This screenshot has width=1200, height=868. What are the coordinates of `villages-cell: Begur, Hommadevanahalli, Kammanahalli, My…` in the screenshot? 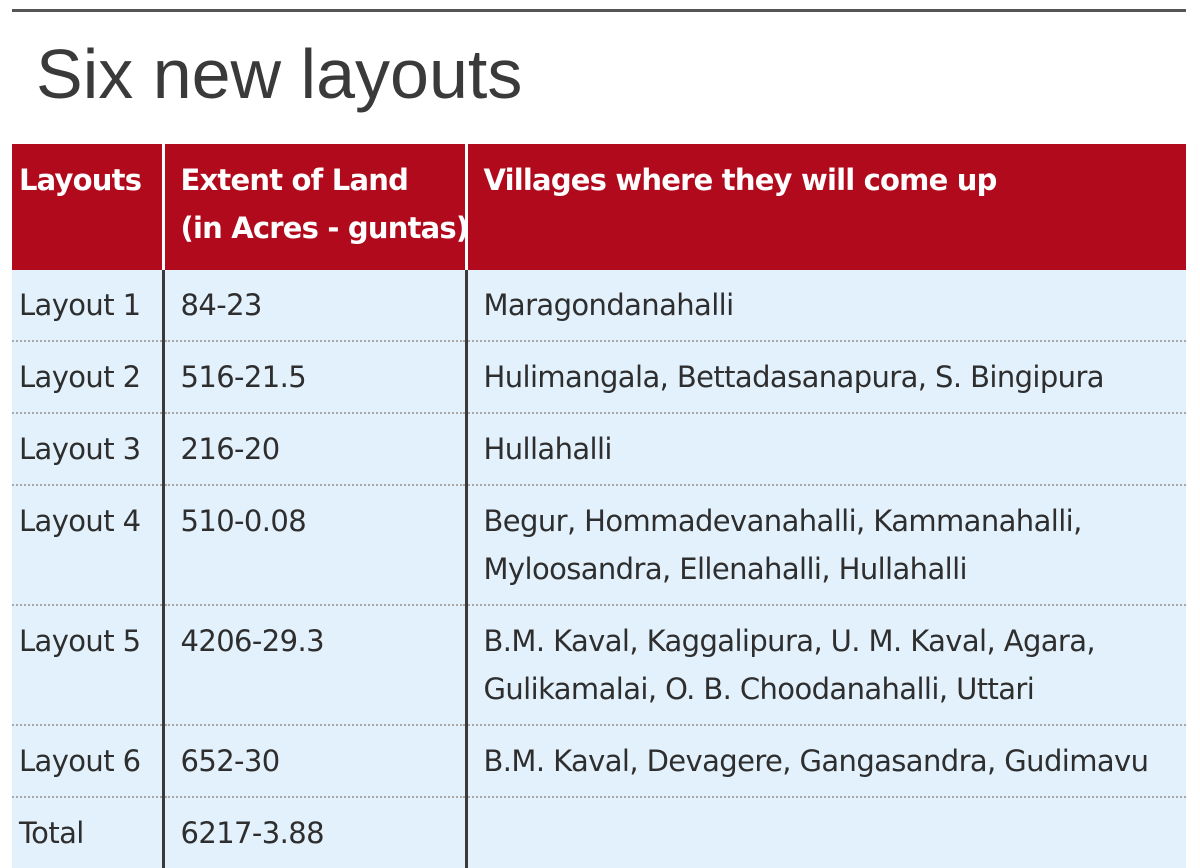 It's located at (826, 545).